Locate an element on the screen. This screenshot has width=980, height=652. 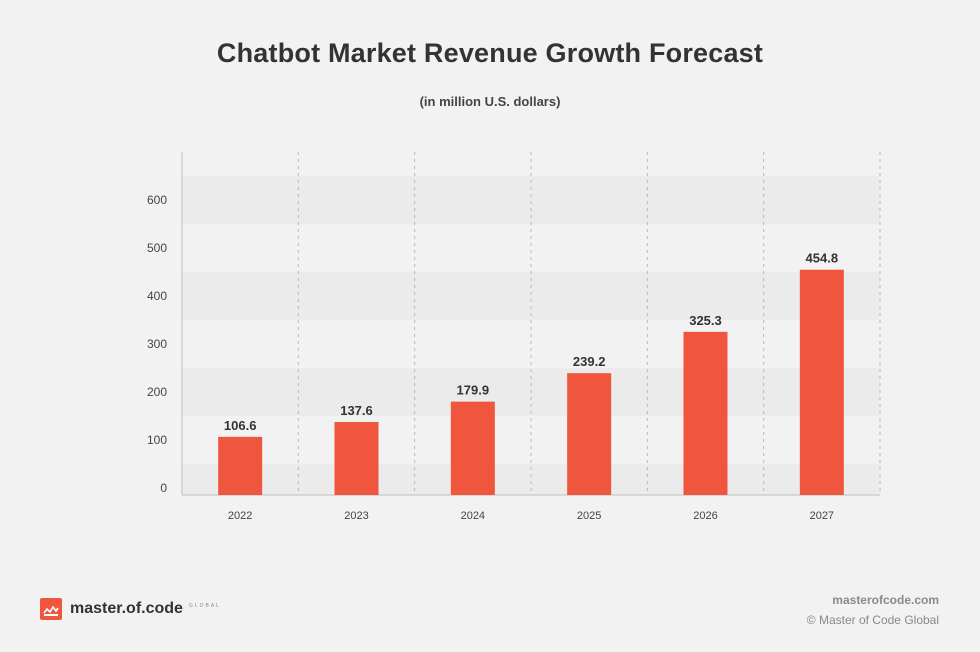
y-tick-label: 600 is located at coordinates (157, 200).